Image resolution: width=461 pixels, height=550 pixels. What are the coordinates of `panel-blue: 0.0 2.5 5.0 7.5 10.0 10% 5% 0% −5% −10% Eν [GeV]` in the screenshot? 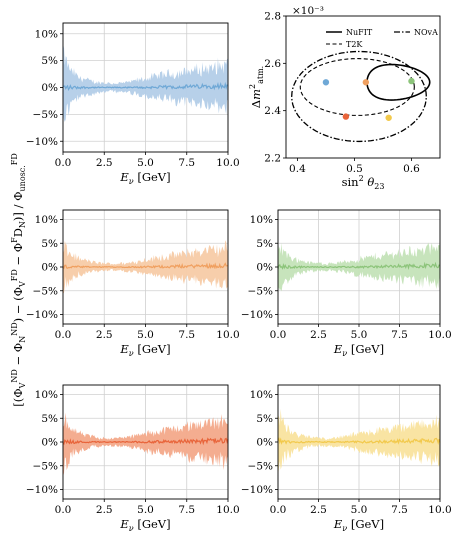 It's located at (133, 104).